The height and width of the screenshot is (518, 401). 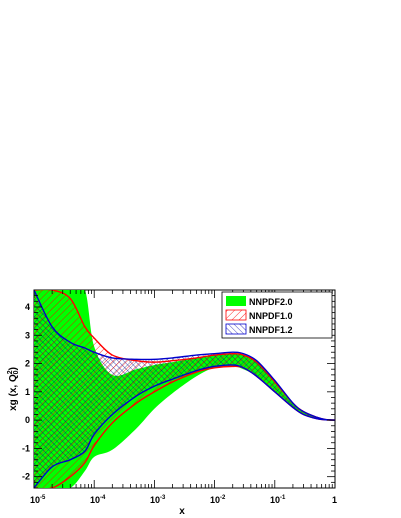 What do you see at coordinates (236, 301) in the screenshot?
I see `legend-swatch-nnpdf20` at bounding box center [236, 301].